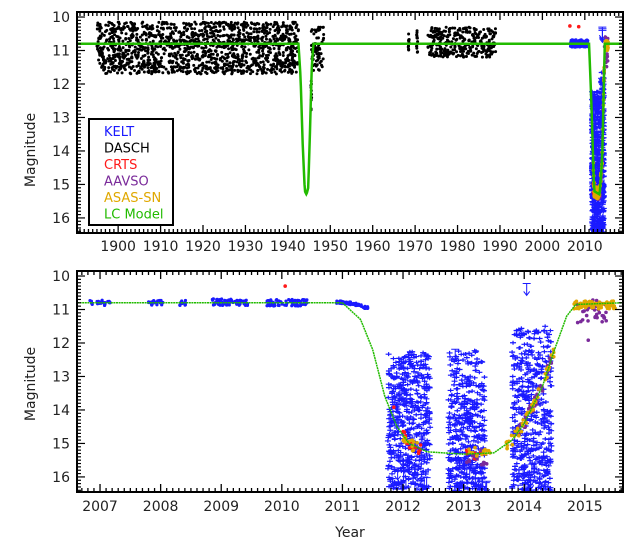 This screenshot has width=641, height=545. Describe the element at coordinates (578, 26) in the screenshot. I see `crts-point` at that location.